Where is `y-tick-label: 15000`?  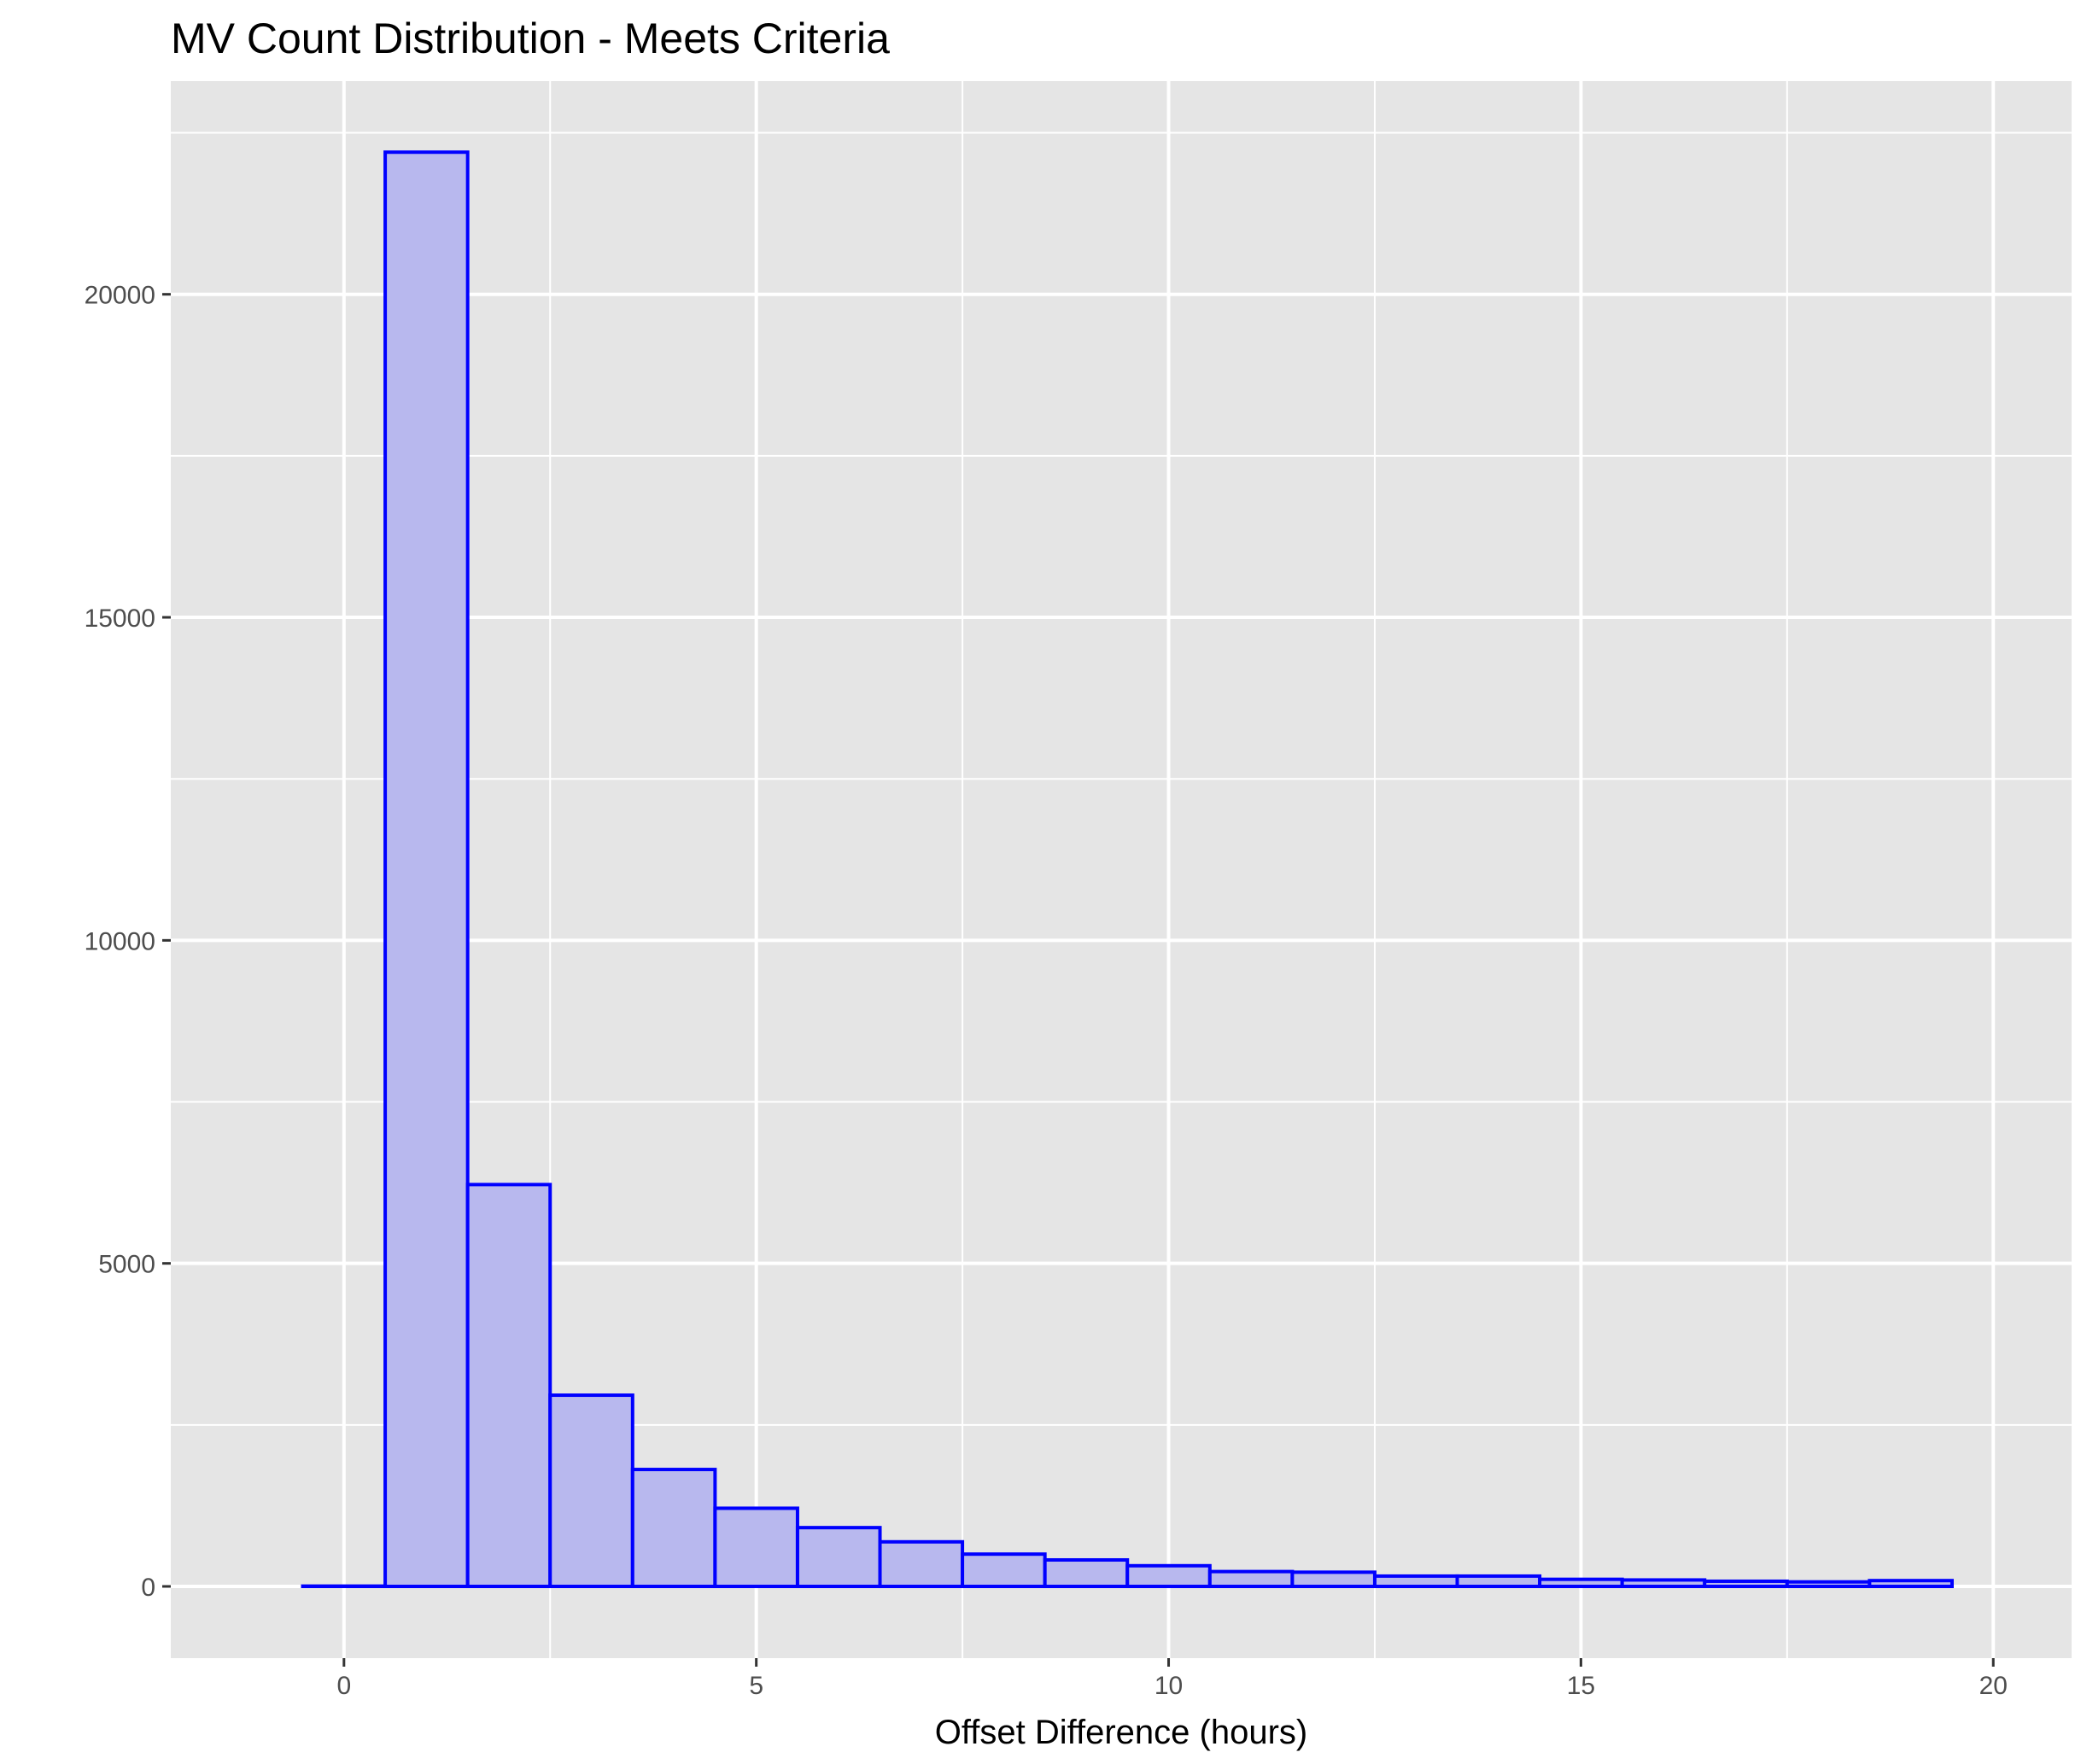 y-tick-label: 15000 is located at coordinates (120, 619).